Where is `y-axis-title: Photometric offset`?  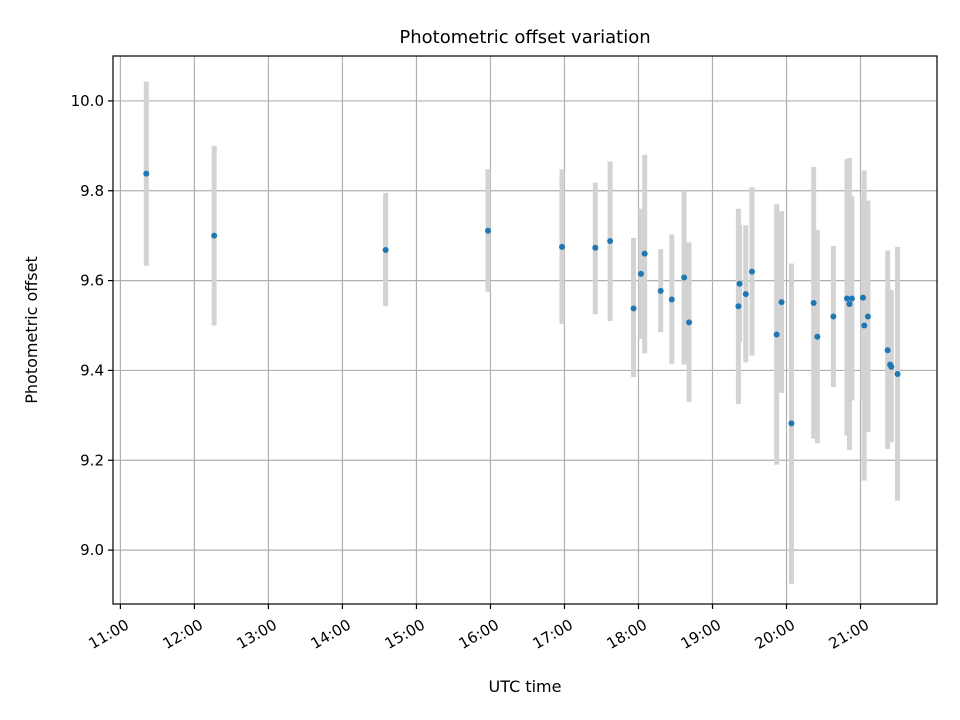 y-axis-title: Photometric offset is located at coordinates (31, 330).